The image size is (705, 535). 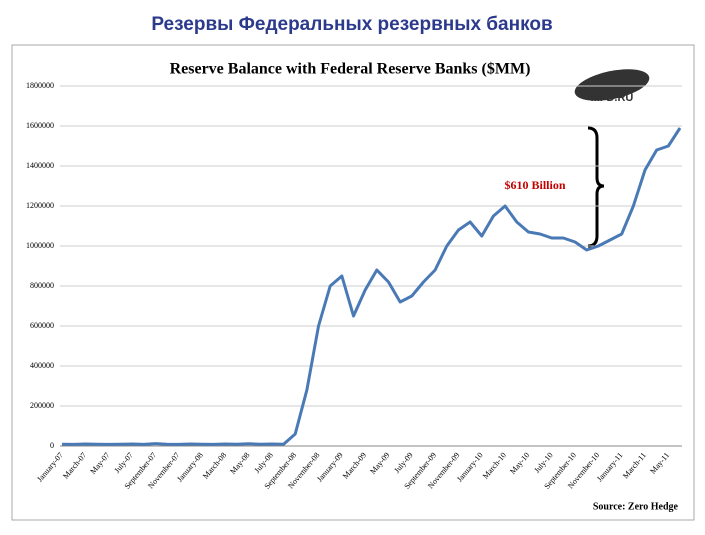 I want to click on logo: MFD.RU, so click(x=612, y=86).